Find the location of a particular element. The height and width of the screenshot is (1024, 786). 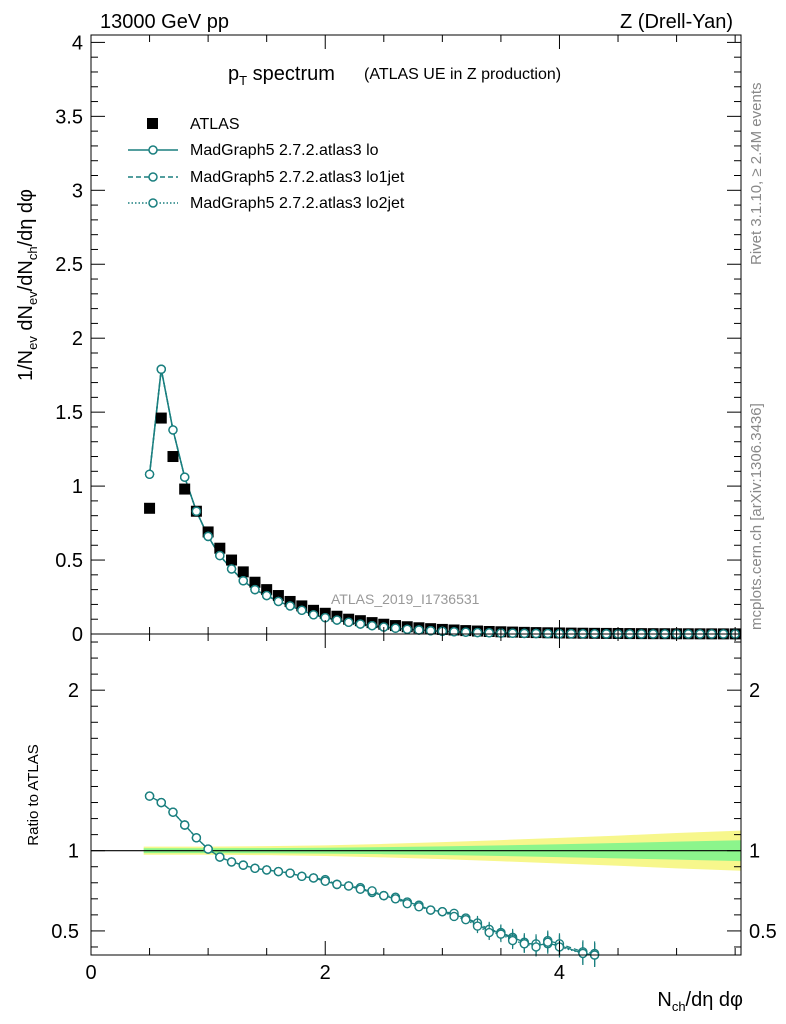

svg-text: pT spectrum is located at coordinates (281, 75).